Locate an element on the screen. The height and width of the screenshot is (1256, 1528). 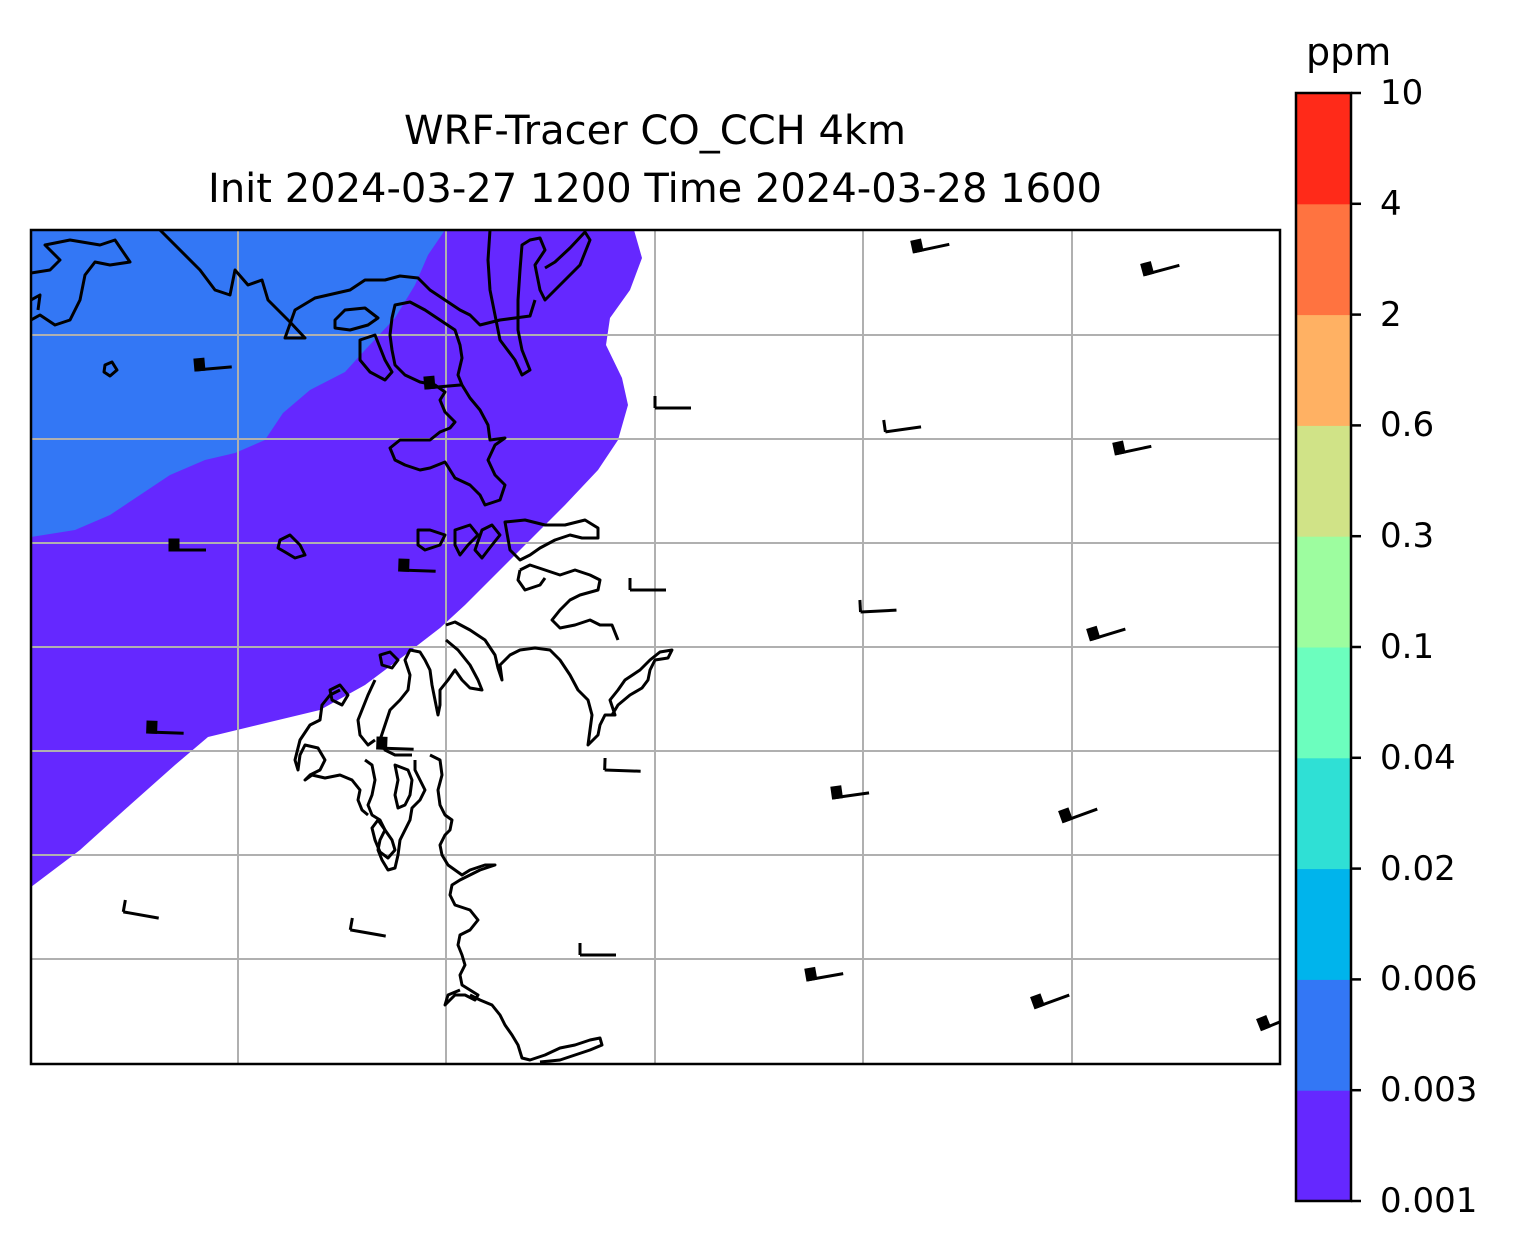
colorbar-tick-label: 2 is located at coordinates (1391, 314).